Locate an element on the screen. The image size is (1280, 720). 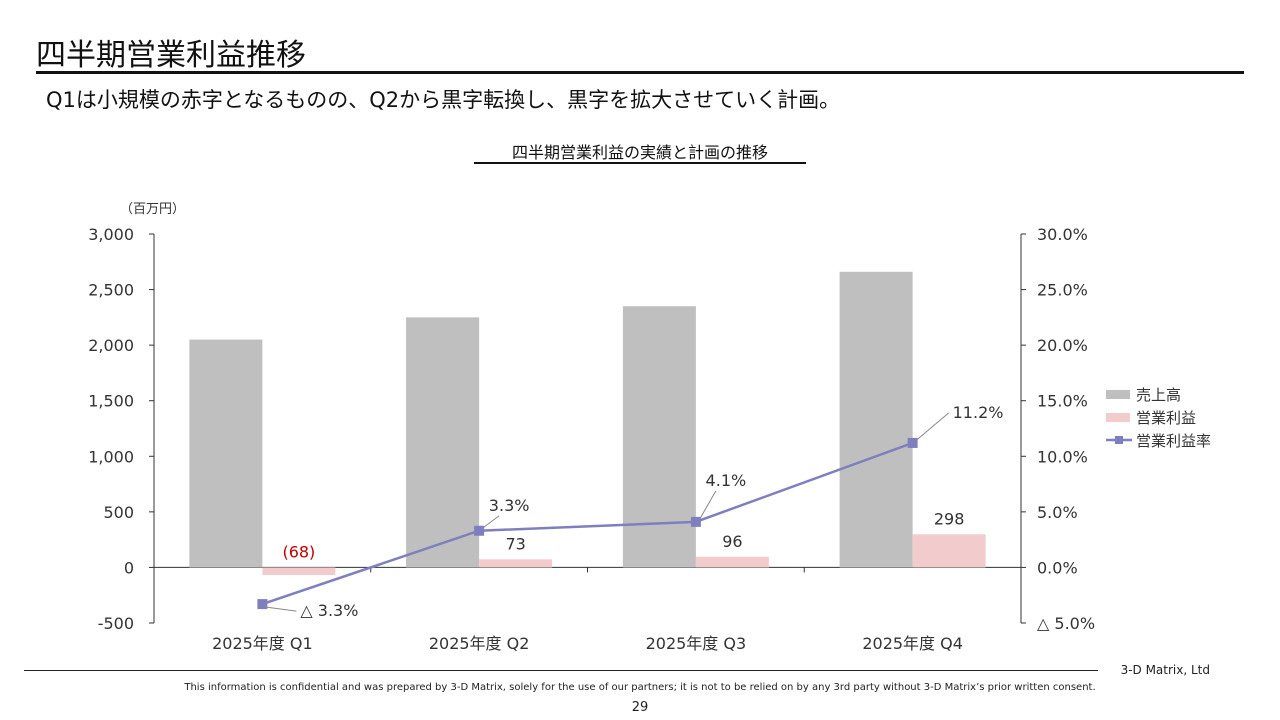
operating-profit-label: 96 is located at coordinates (732, 541).